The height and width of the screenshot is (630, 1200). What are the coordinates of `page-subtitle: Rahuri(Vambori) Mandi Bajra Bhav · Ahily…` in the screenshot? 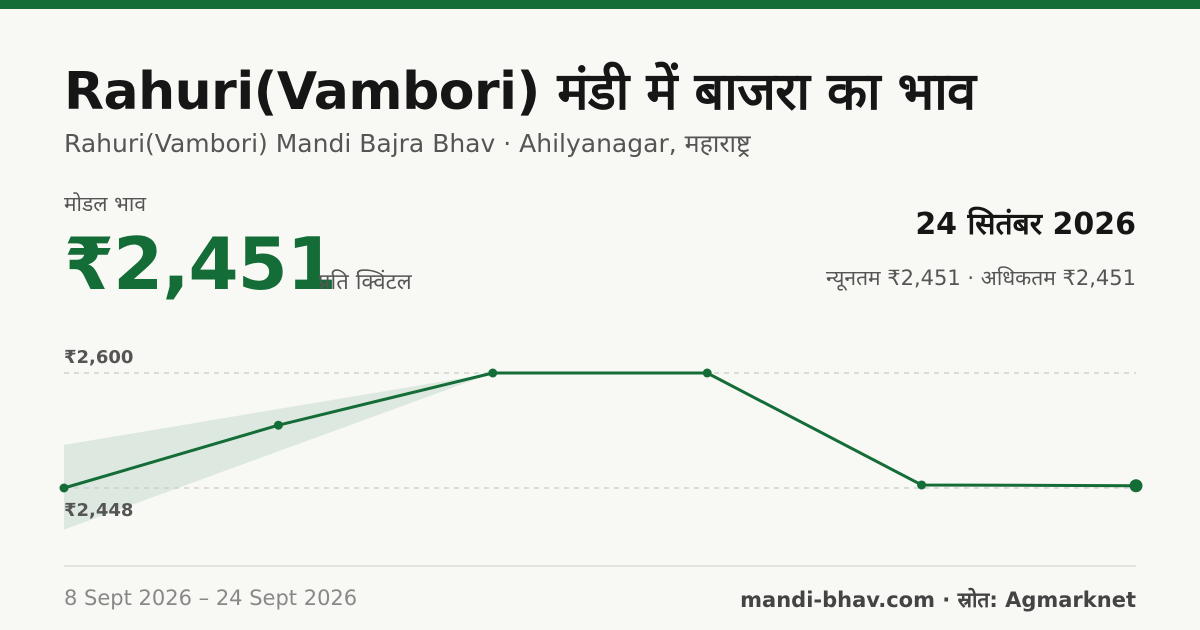 It's located at (407, 143).